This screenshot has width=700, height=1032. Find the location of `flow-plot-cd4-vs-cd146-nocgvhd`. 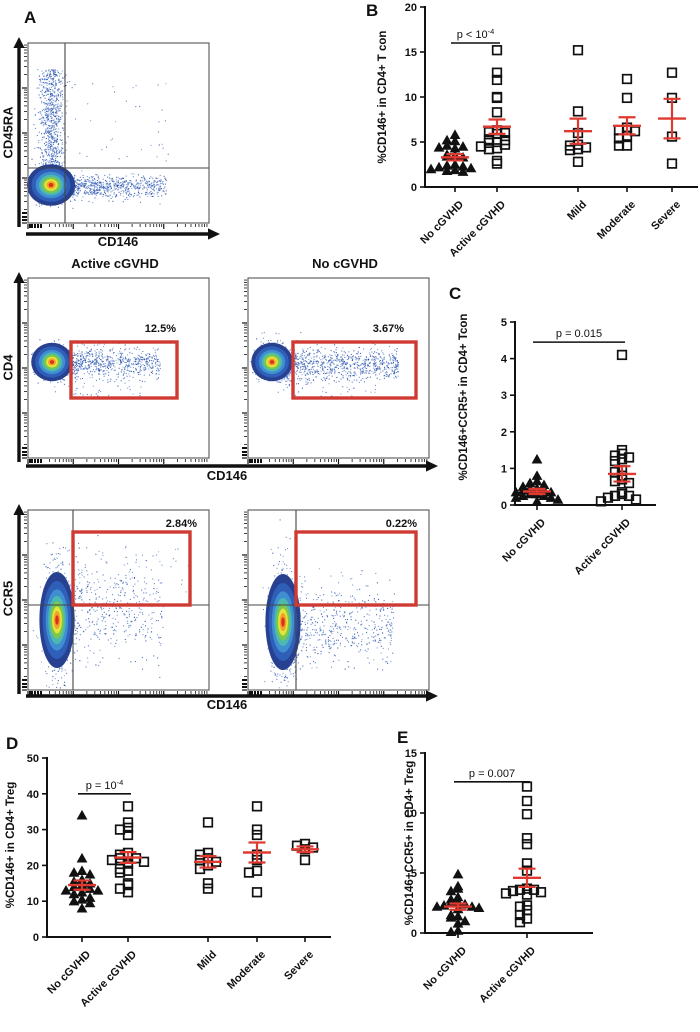

flow-plot-cd4-vs-cd146-nocgvhd is located at coordinates (338, 370).